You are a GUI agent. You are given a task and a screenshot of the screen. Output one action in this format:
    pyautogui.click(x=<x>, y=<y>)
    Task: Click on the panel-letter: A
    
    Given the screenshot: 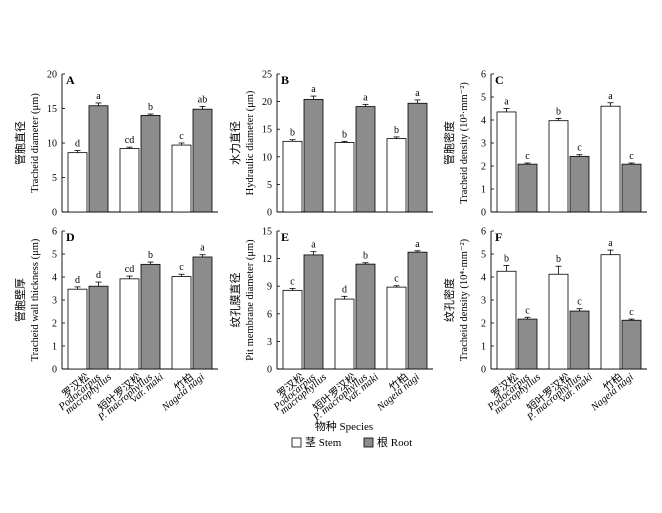 What is the action you would take?
    pyautogui.click(x=70, y=80)
    